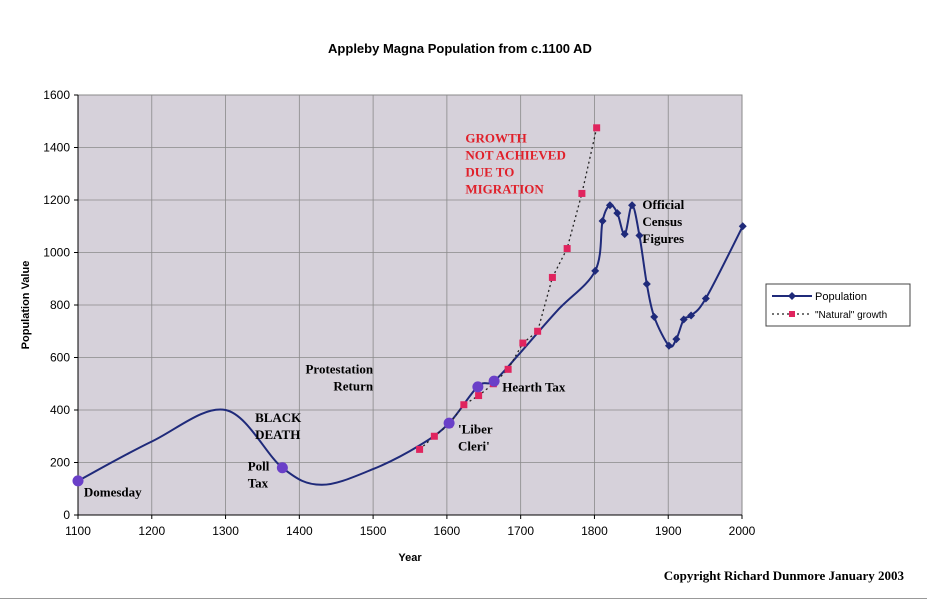 This screenshot has width=927, height=603. Describe the element at coordinates (475, 429) in the screenshot. I see `annotation-line: 'Liber` at that location.